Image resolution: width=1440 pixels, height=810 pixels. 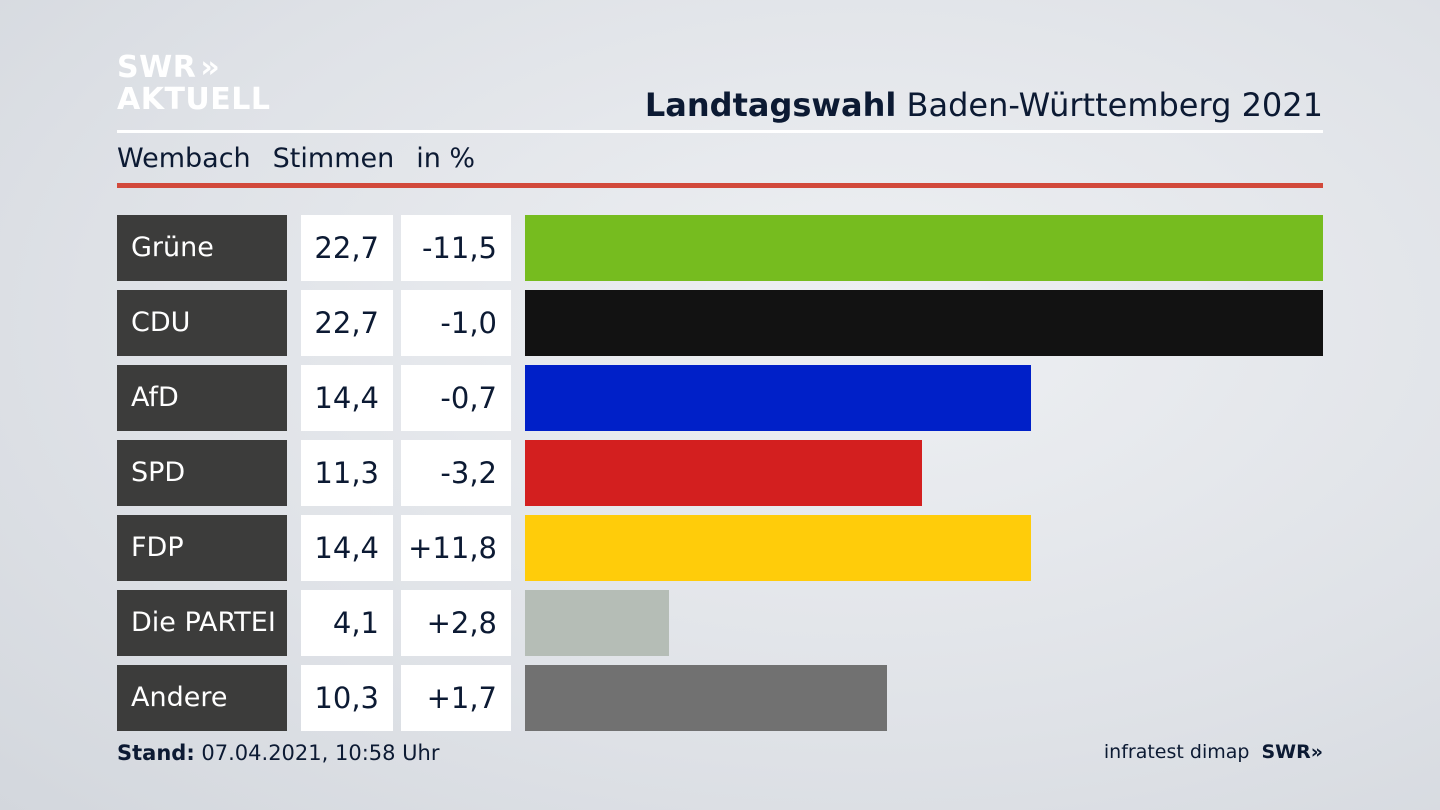 I want to click on change-label: -3,2, so click(x=456, y=473).